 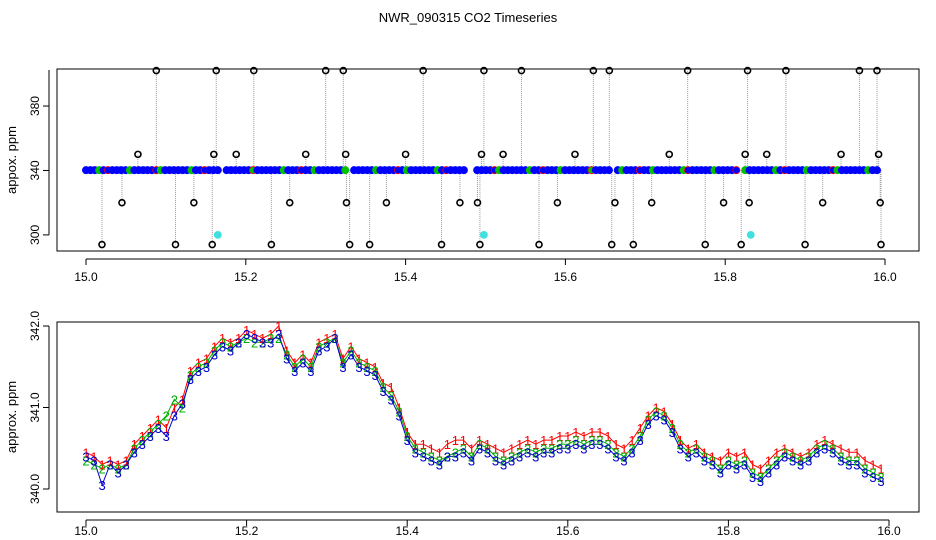 I want to click on special-point, so click(x=217, y=234).